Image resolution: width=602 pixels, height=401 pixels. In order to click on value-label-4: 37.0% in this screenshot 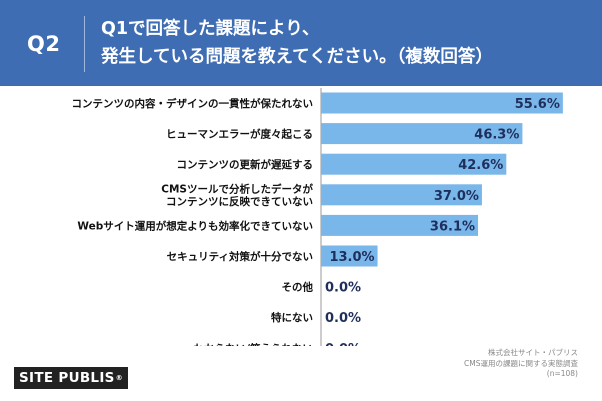, I will do `click(456, 196)`.